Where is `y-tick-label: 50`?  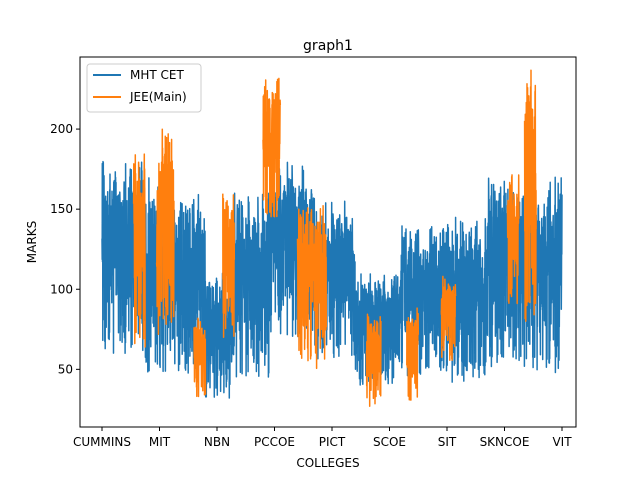 y-tick-label: 50 is located at coordinates (65, 369).